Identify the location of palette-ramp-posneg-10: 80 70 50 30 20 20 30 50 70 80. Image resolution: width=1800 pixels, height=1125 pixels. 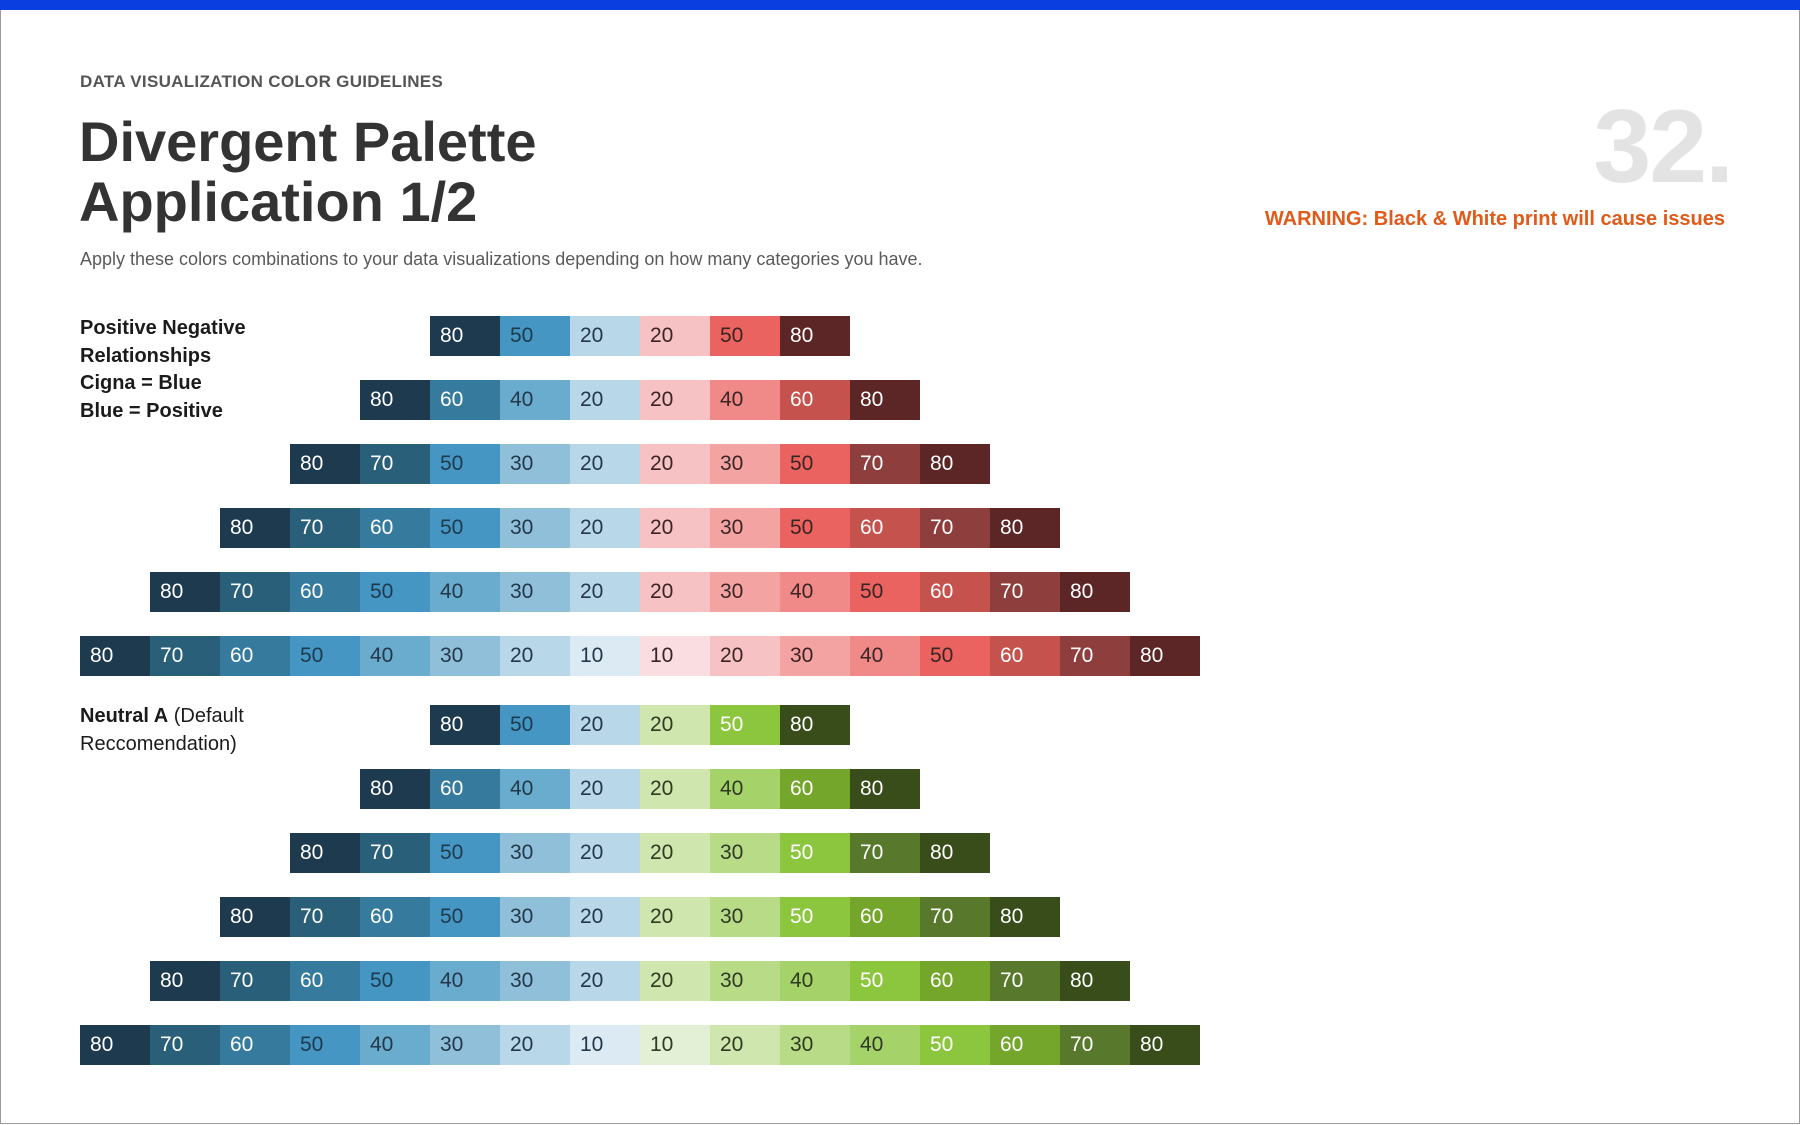
(640, 464).